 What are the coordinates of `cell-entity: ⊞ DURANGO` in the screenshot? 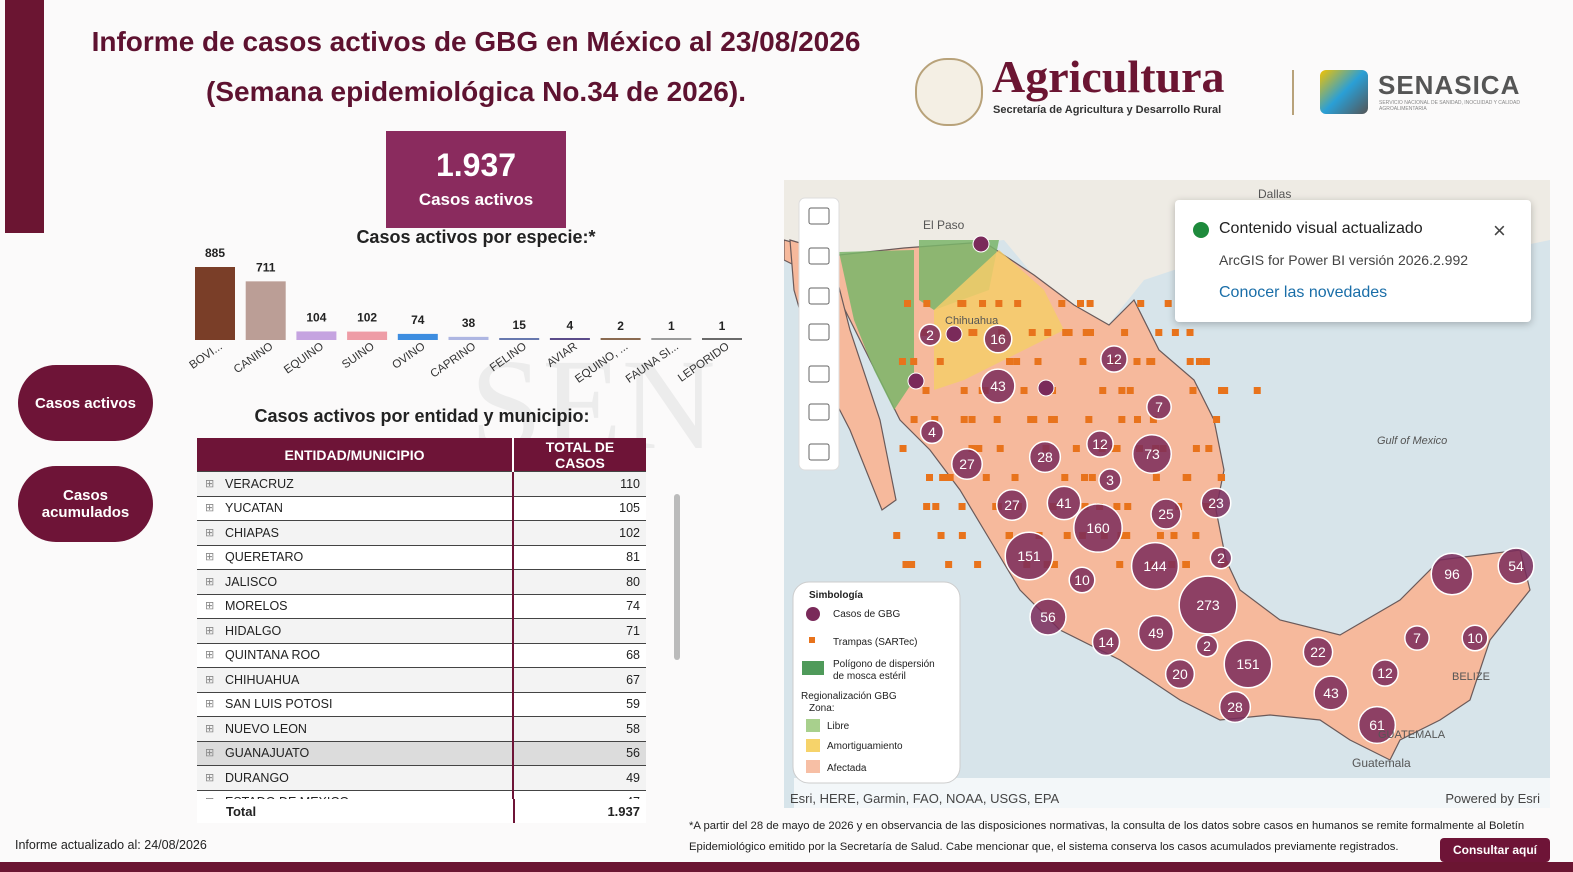 It's located at (355, 778).